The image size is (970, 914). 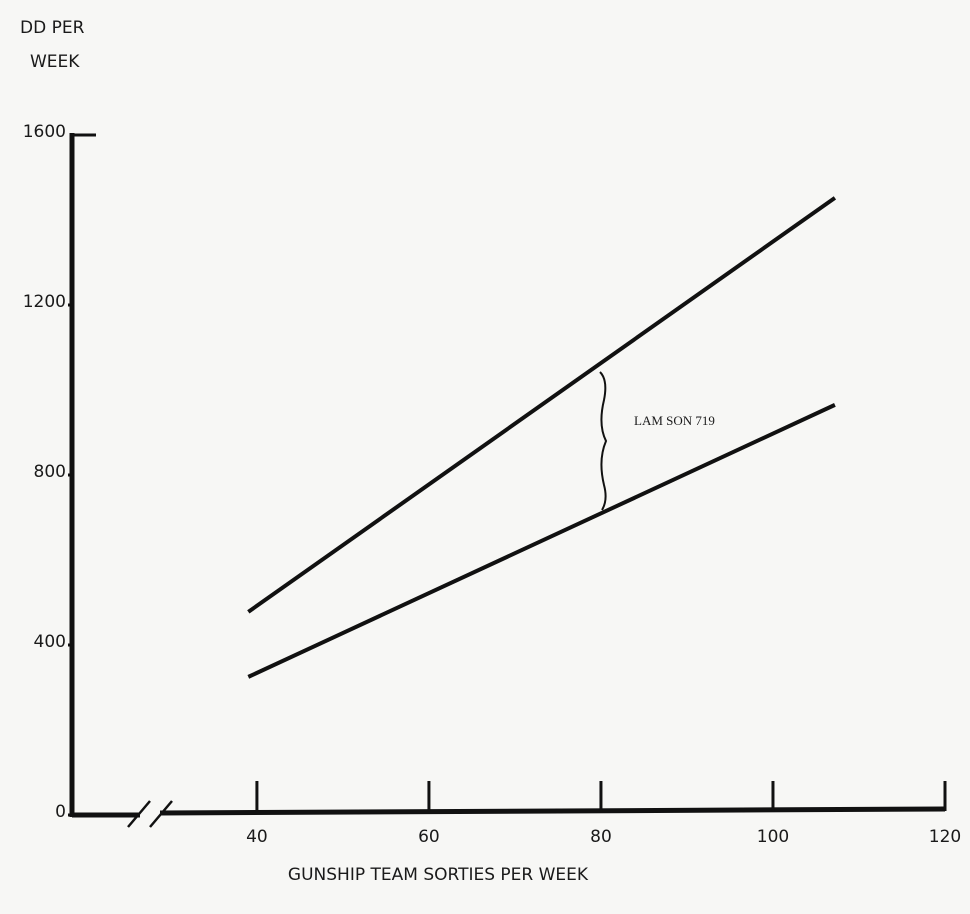 What do you see at coordinates (60, 812) in the screenshot?
I see `y-tick-label: 0` at bounding box center [60, 812].